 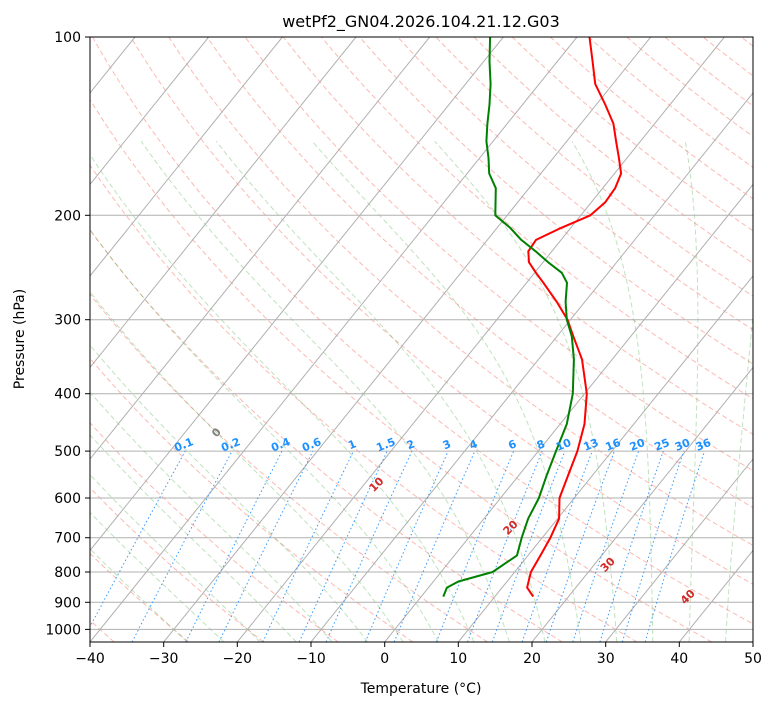 What do you see at coordinates (682, 445) in the screenshot?
I see `mixing-ratio-label: 30` at bounding box center [682, 445].